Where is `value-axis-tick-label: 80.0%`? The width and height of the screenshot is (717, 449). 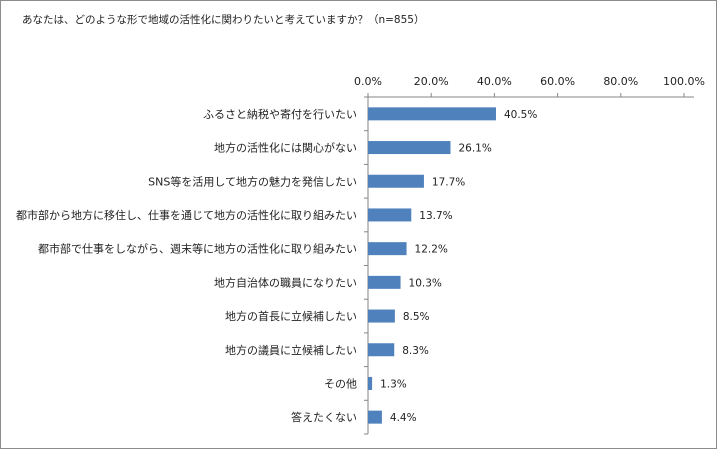
value-axis-tick-label: 80.0% is located at coordinates (620, 81).